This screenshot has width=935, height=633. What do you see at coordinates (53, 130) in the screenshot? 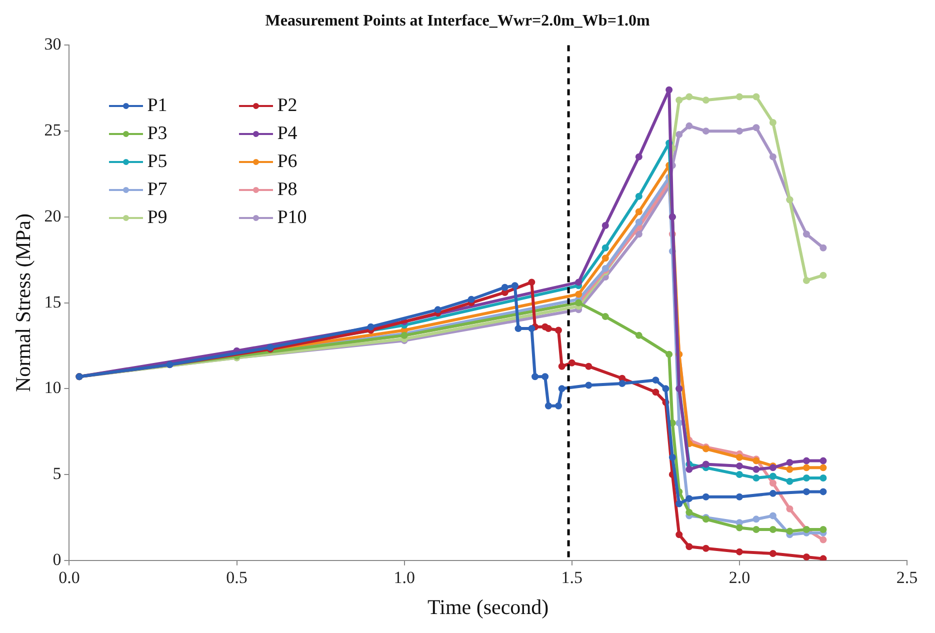
I see `y-tick-label: 25` at bounding box center [53, 130].